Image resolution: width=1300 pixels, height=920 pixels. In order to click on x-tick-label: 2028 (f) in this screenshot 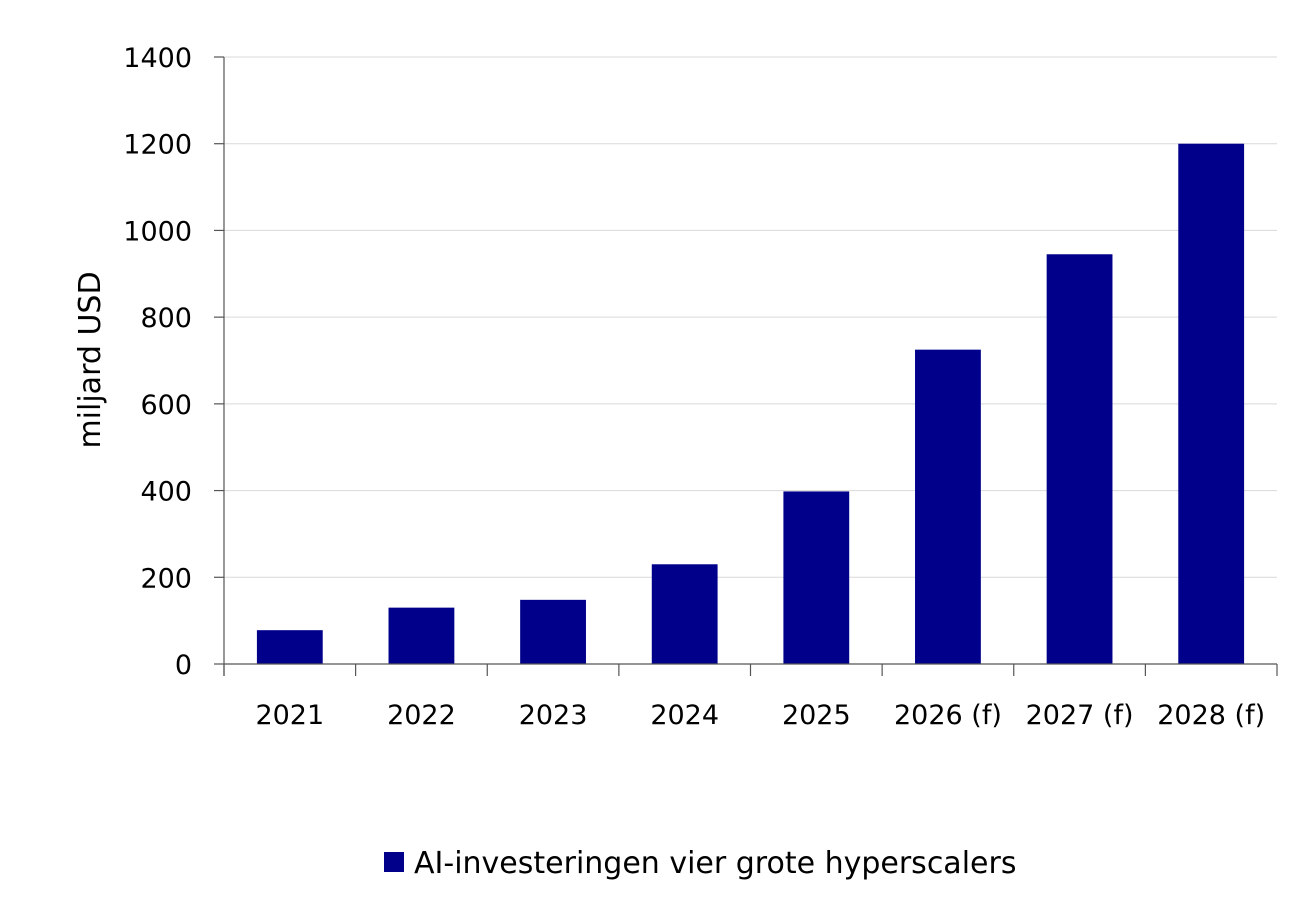, I will do `click(1211, 715)`.